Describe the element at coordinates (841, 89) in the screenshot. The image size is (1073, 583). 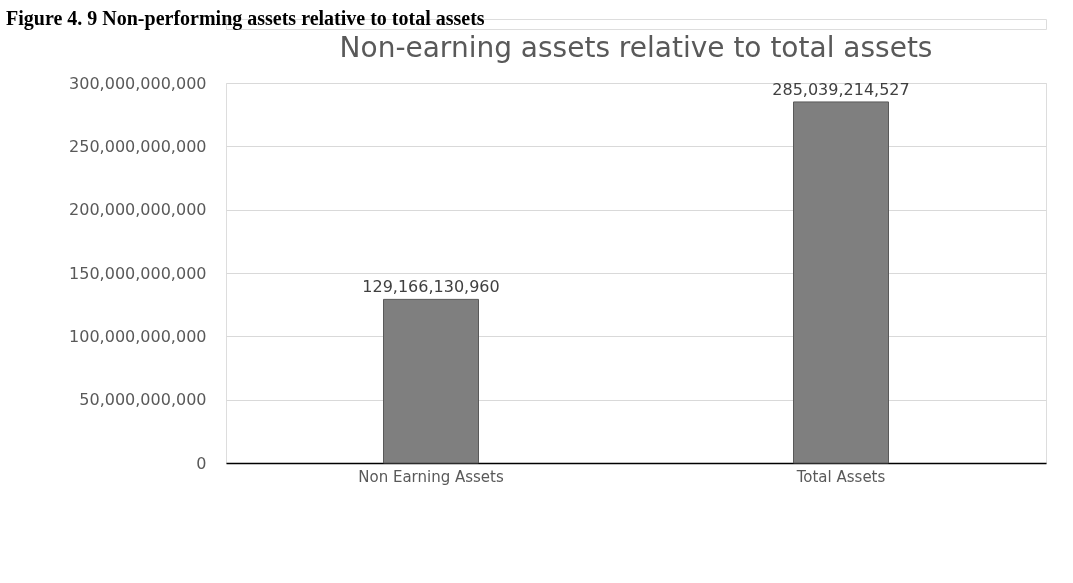
I see `data-label: 285,039,214,527` at that location.